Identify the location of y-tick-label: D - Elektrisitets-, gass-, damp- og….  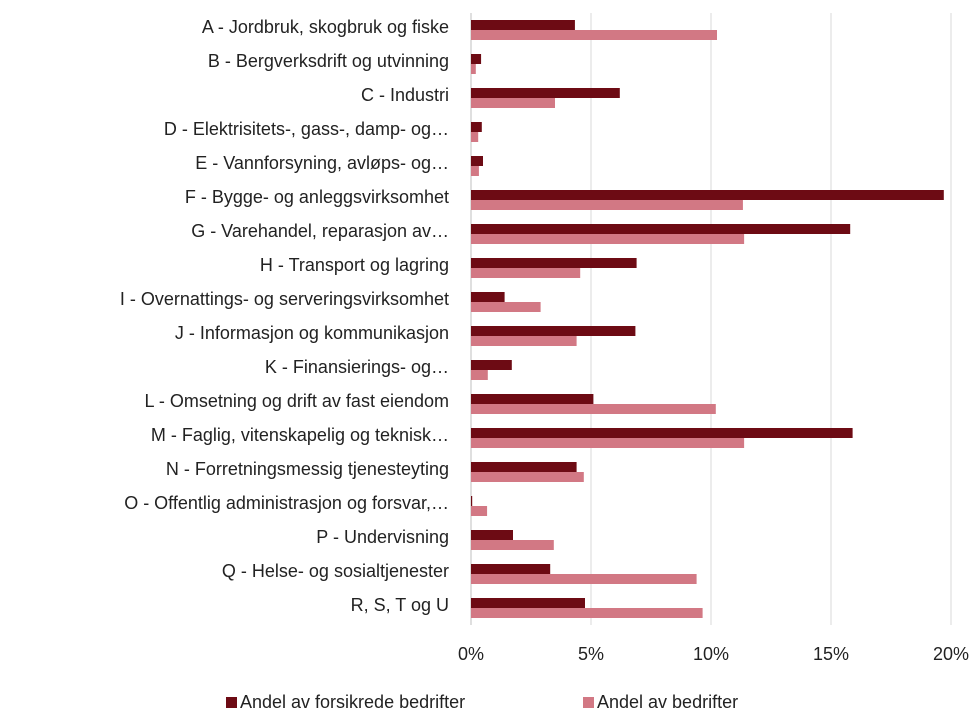
(306, 129).